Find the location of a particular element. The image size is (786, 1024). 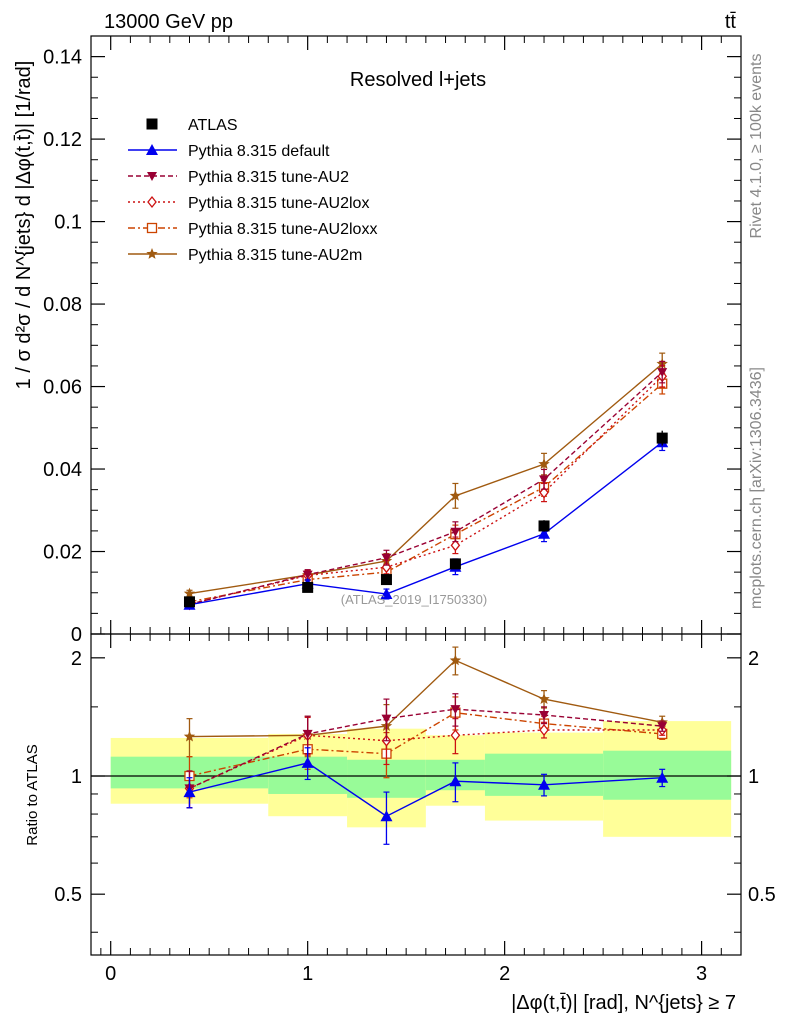

legend-entry-au2loxx: Pythia 8.315 tune-AU2loxx is located at coordinates (252, 229).